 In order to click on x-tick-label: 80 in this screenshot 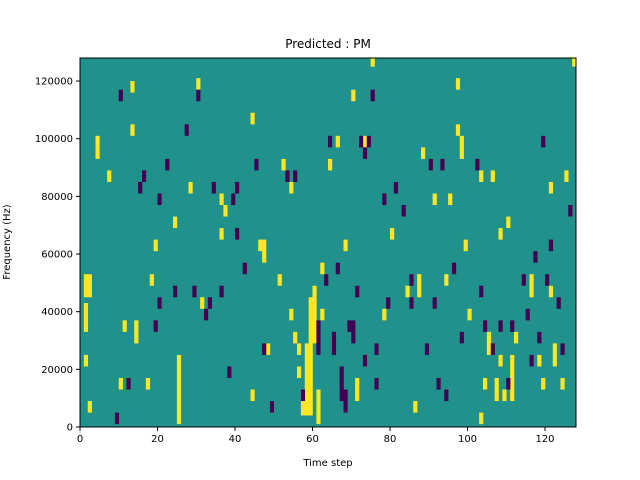, I will do `click(390, 439)`.